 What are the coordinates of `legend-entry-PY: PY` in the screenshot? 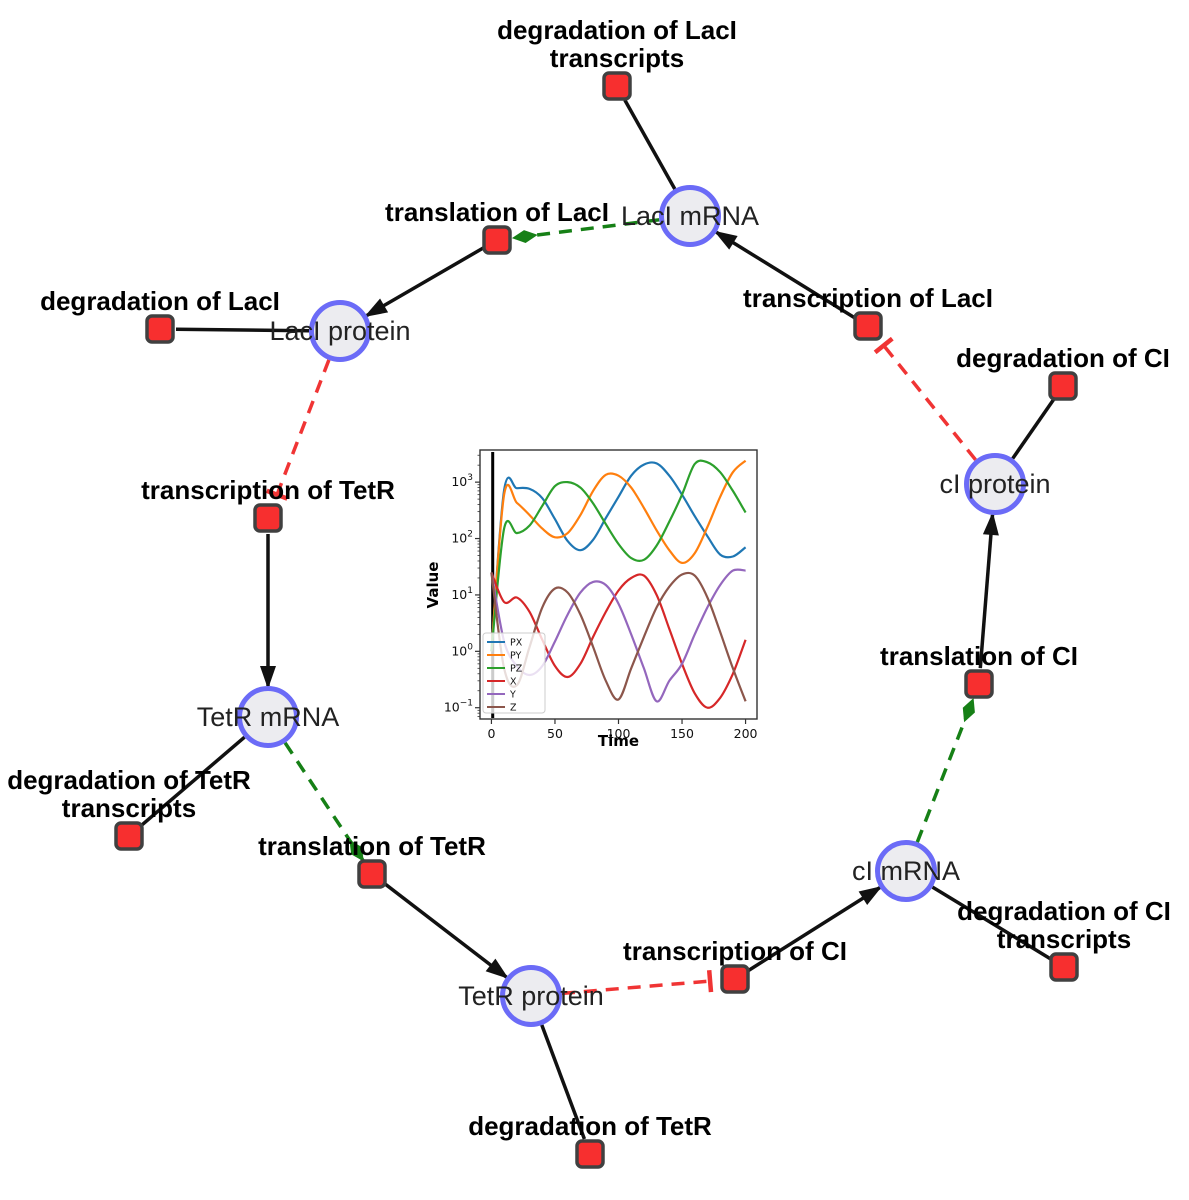 It's located at (516, 656).